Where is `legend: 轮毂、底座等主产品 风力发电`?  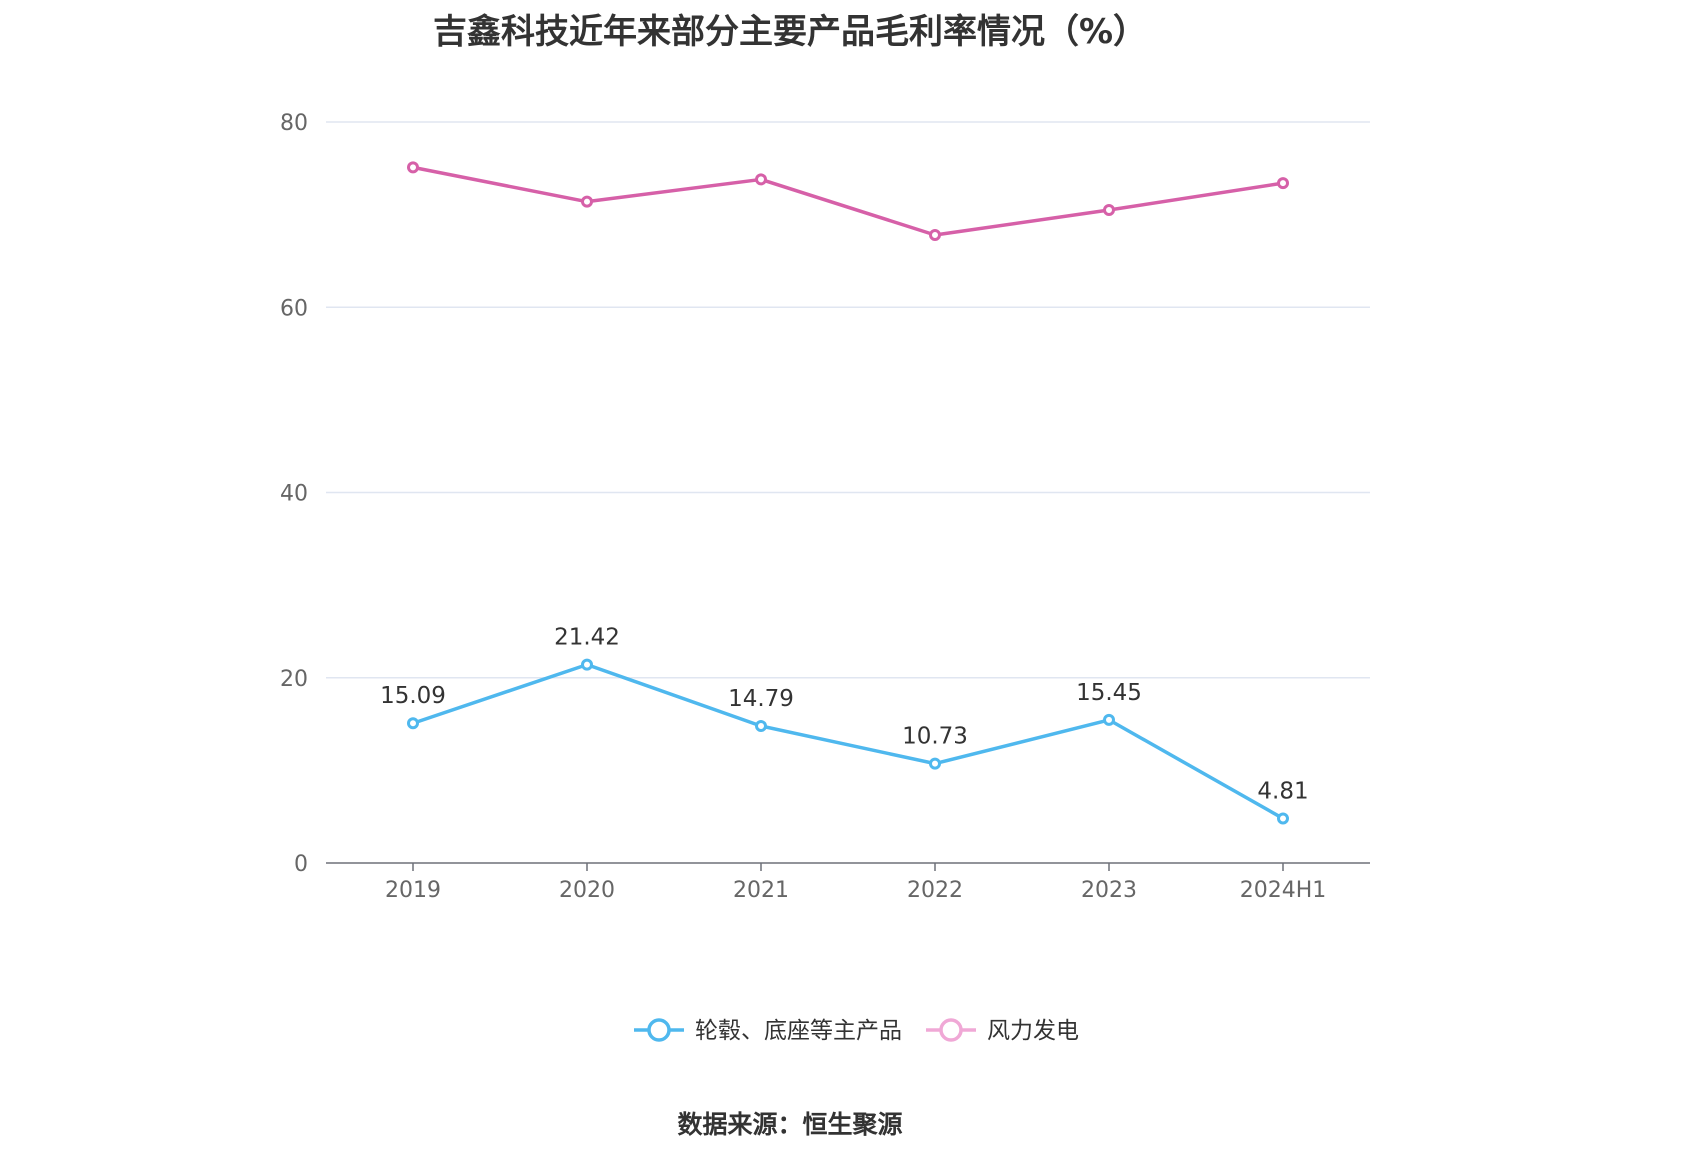
legend: 轮毂、底座等主产品 风力发电 is located at coordinates (856, 1031).